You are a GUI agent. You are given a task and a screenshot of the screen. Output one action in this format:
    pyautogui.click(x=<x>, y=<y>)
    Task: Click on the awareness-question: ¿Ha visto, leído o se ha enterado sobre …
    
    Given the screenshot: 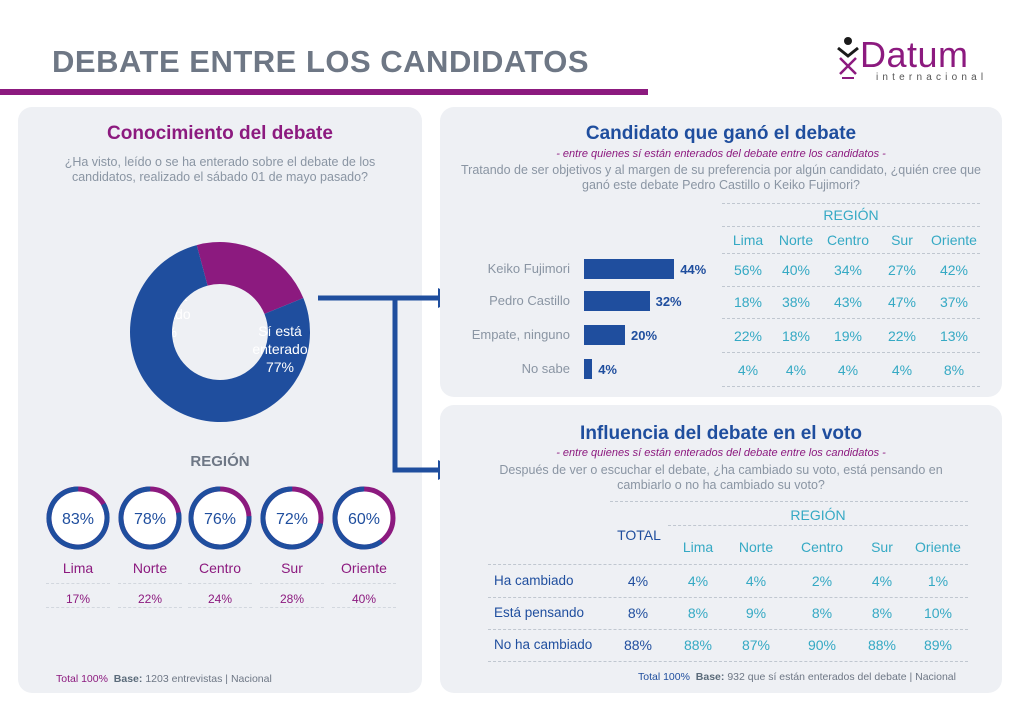 What is the action you would take?
    pyautogui.click(x=220, y=169)
    